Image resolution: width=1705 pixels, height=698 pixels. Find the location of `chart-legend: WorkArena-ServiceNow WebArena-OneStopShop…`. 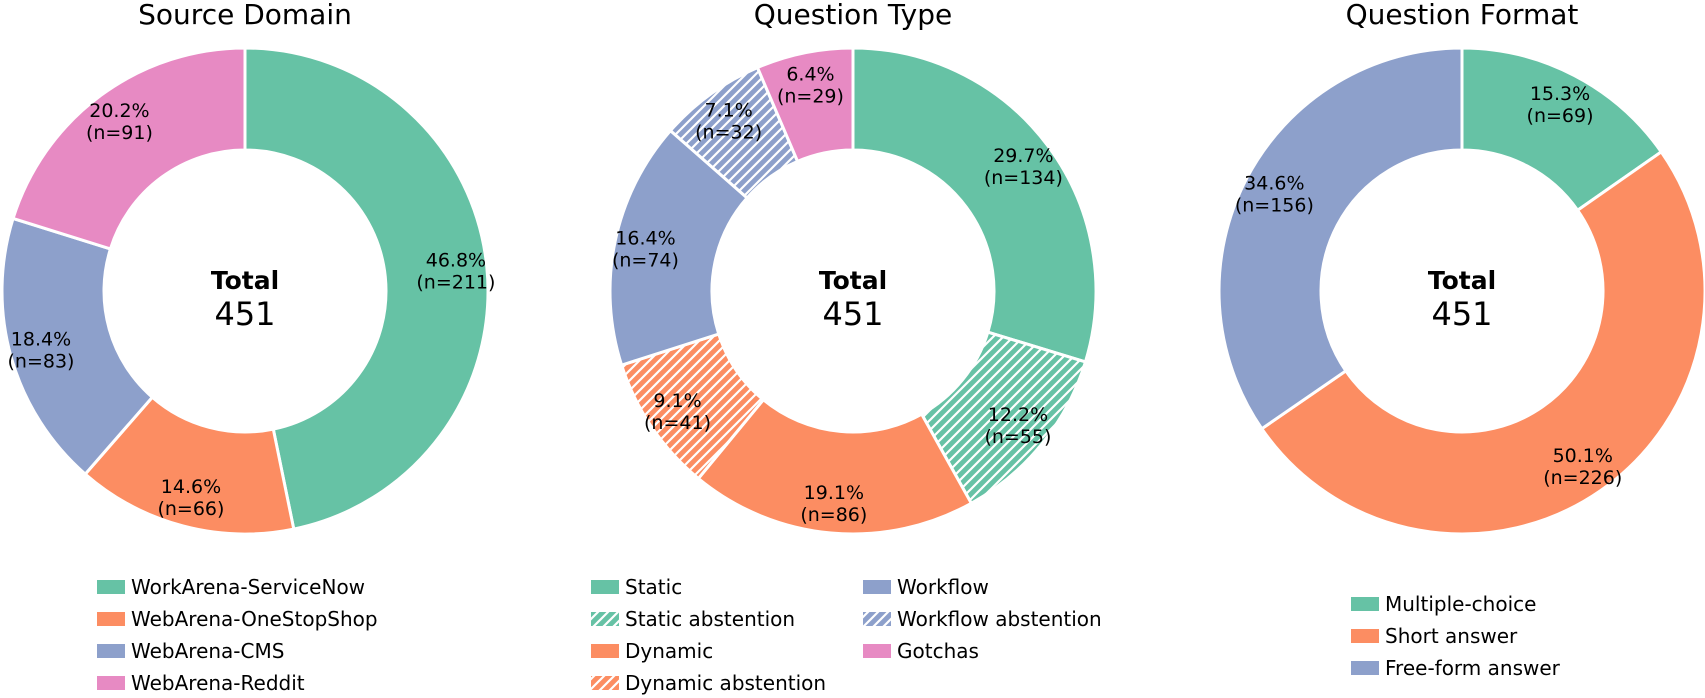

chart-legend: WorkArena-ServiceNow WebArena-OneStopShop… is located at coordinates (237, 635).